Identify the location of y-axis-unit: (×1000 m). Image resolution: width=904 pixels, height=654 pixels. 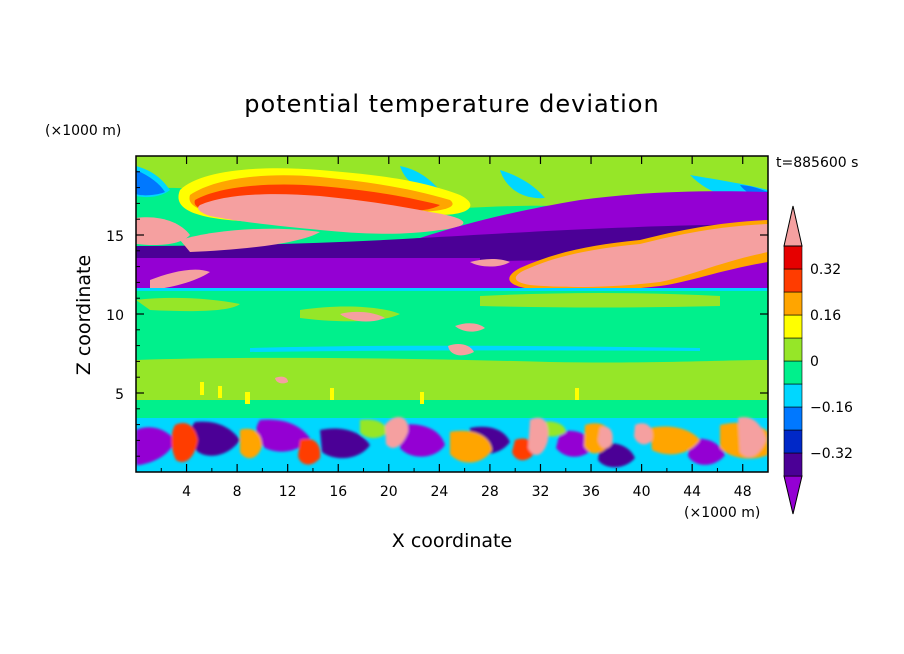
(83, 131).